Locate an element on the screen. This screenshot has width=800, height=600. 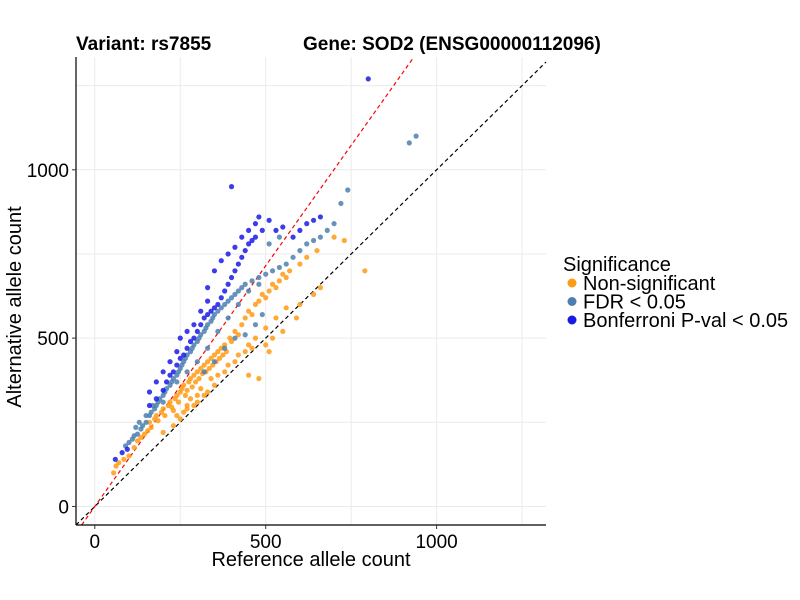
x-tick-label: 0 is located at coordinates (95, 542).